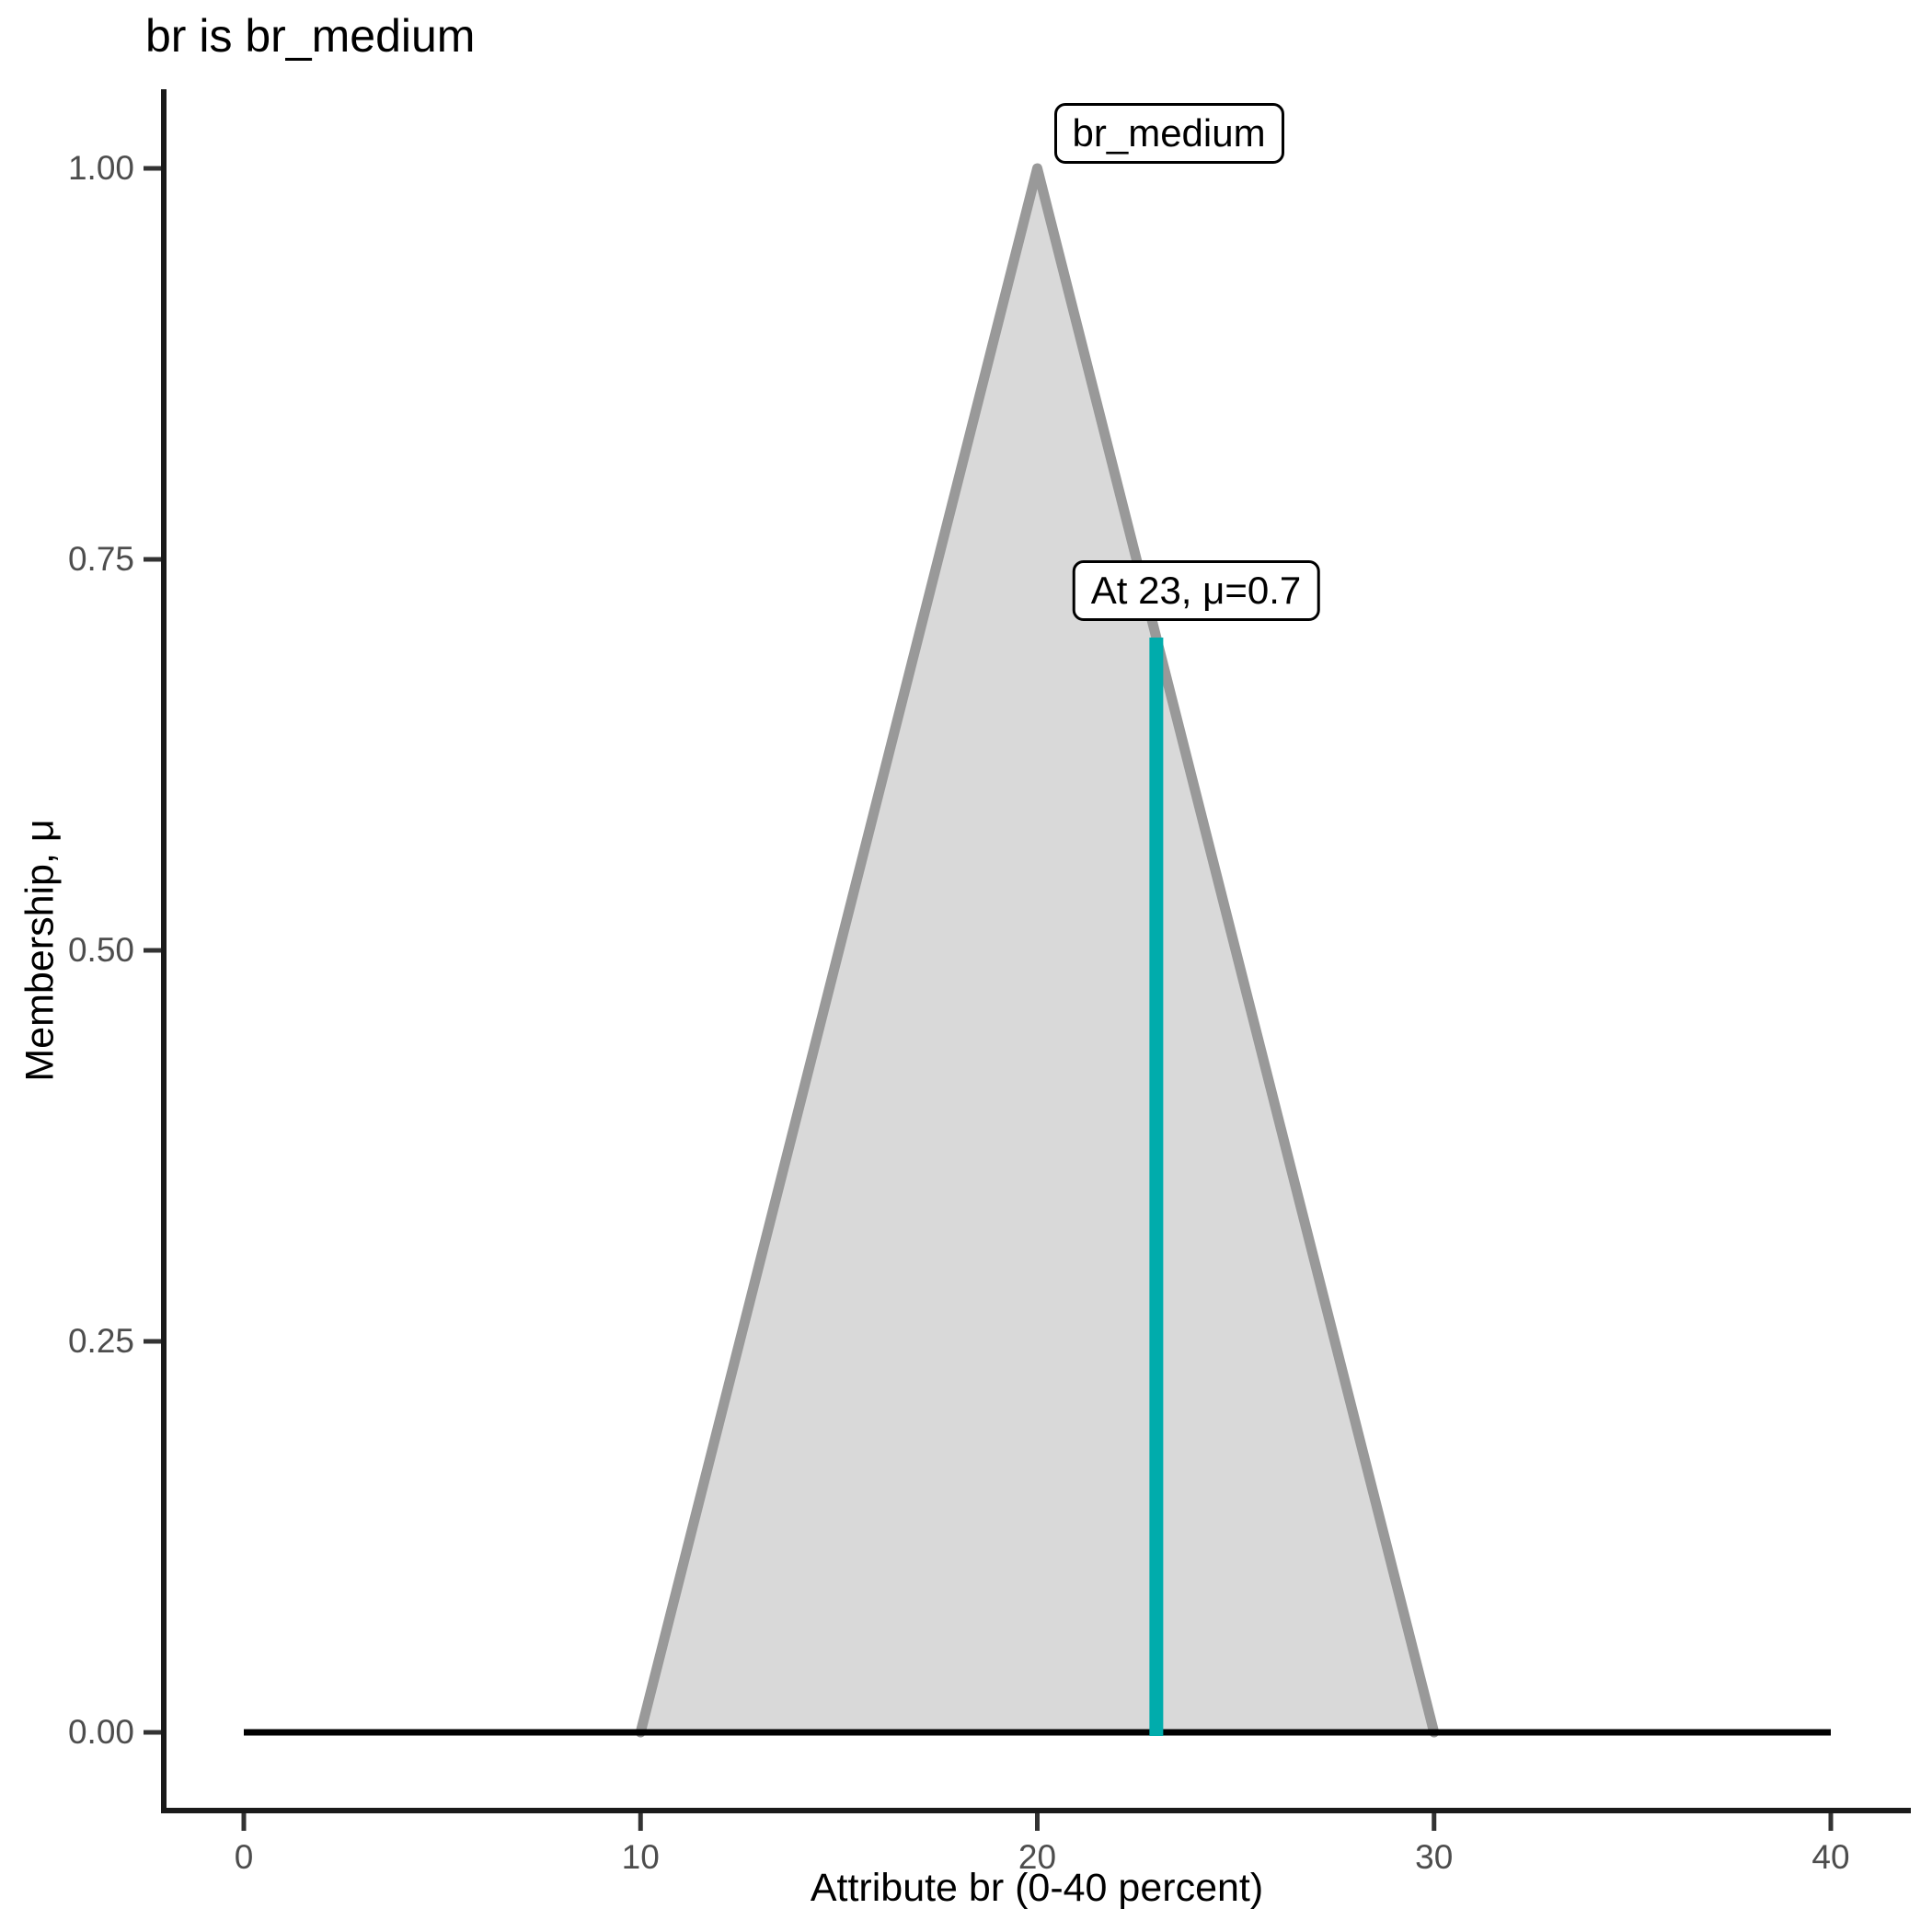 This screenshot has width=1932, height=1932. What do you see at coordinates (1156, 1187) in the screenshot?
I see `marker-value-bar` at bounding box center [1156, 1187].